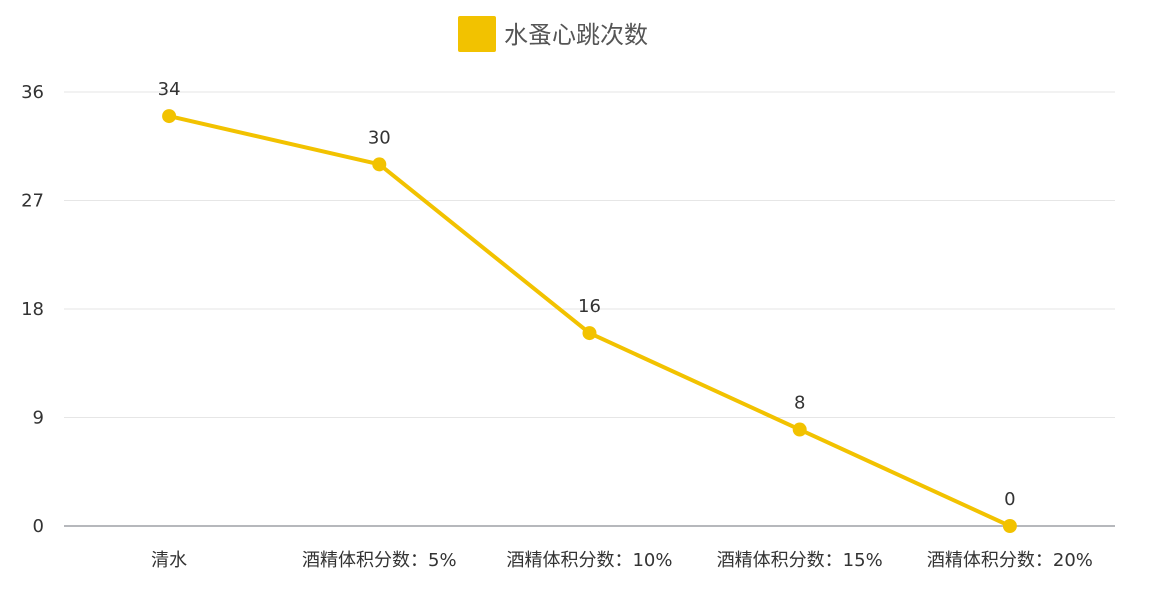 The height and width of the screenshot is (595, 1164). What do you see at coordinates (38, 418) in the screenshot?
I see `y-tick-label: 9` at bounding box center [38, 418].